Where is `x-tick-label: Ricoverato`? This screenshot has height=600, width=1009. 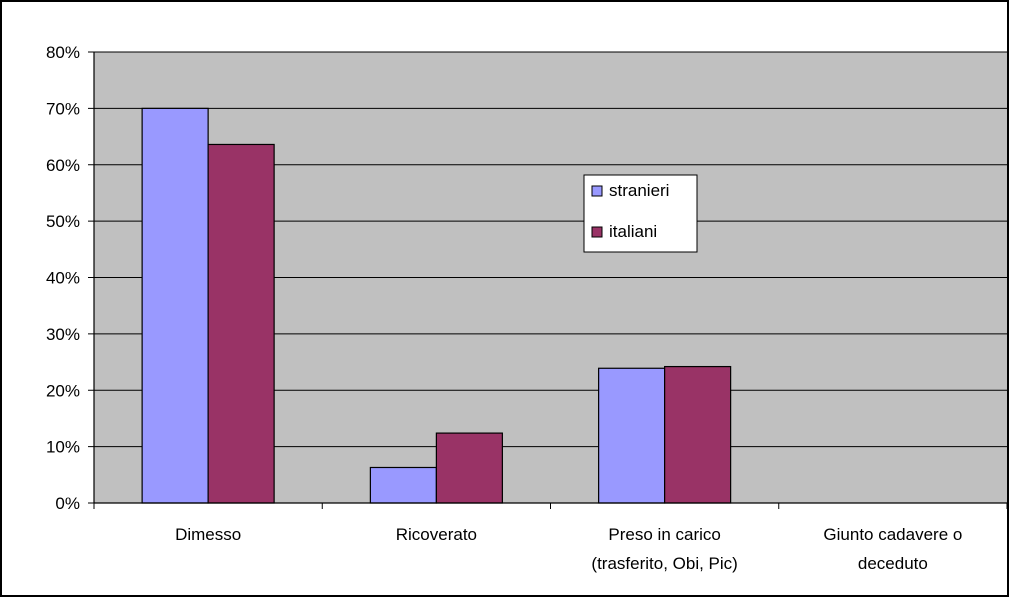 x-tick-label: Ricoverato is located at coordinates (436, 534).